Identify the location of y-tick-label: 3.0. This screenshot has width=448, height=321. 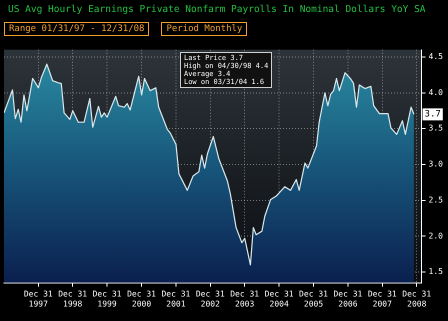
(436, 164).